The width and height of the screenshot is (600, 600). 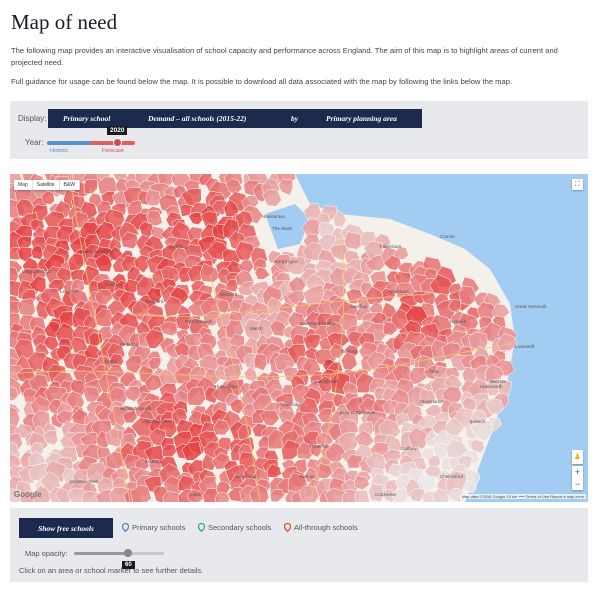 I want to click on show-free-schools-button: Show free schools, so click(x=66, y=528).